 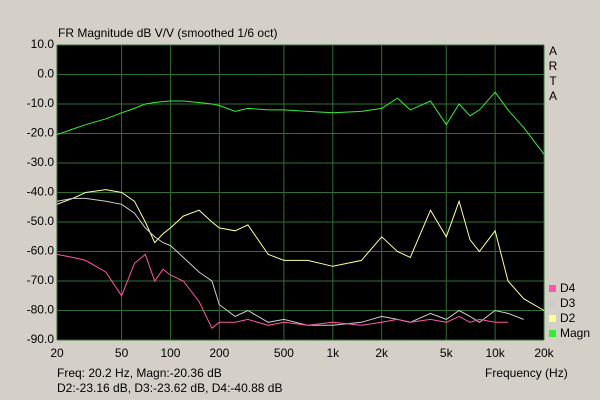 I want to click on x-axis-label: Frequency (Hz), so click(x=526, y=373).